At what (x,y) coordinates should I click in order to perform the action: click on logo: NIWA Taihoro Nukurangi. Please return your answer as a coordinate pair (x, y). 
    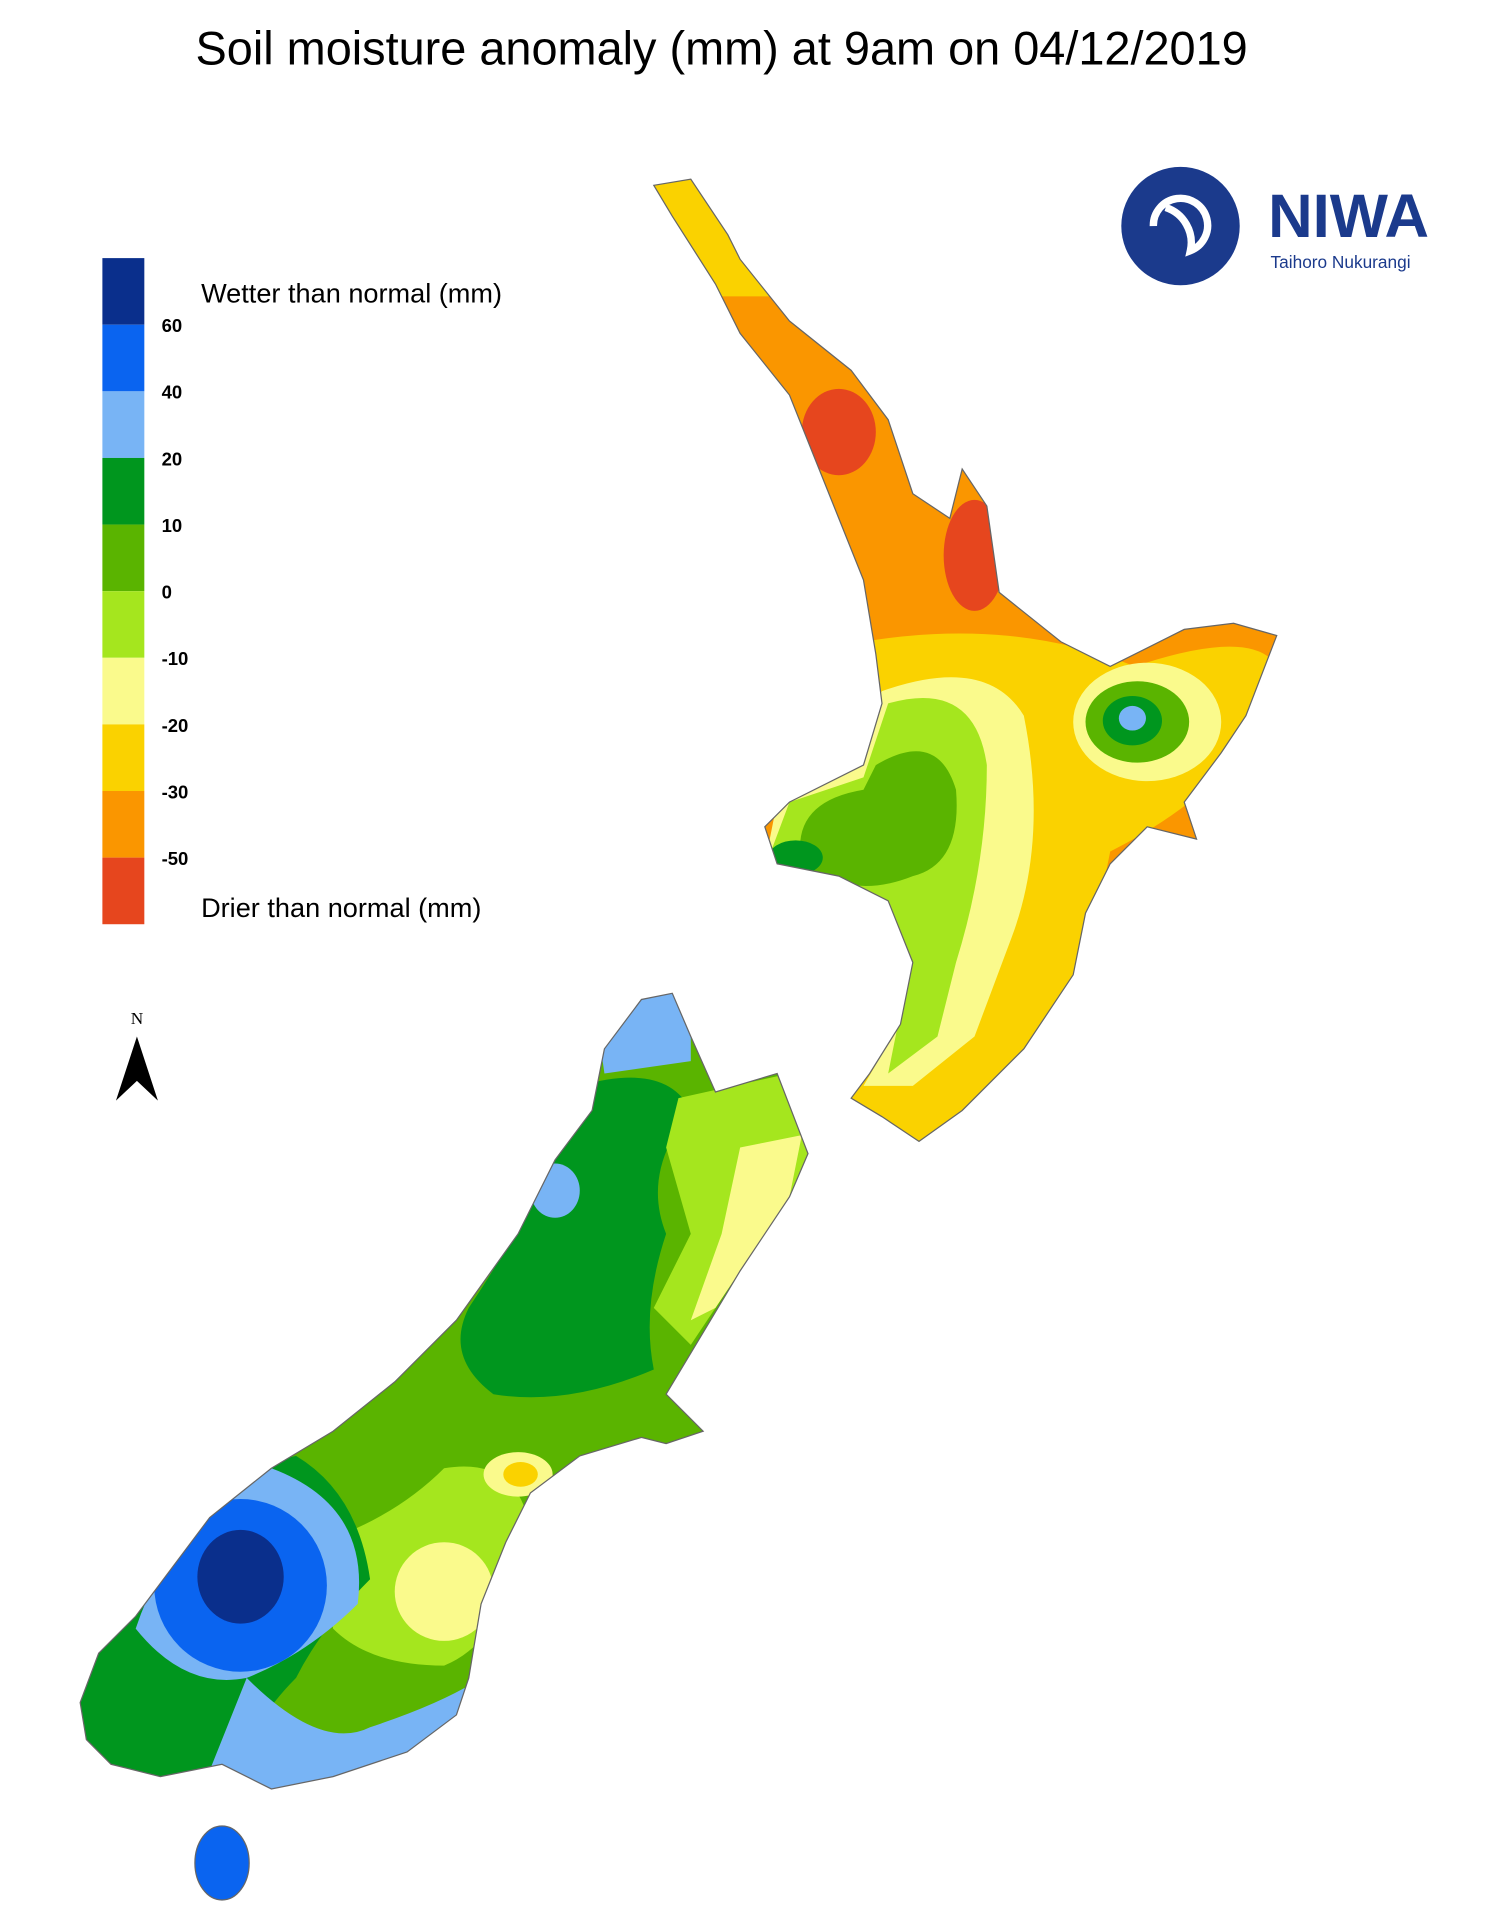
    Looking at the image, I should click on (1275, 226).